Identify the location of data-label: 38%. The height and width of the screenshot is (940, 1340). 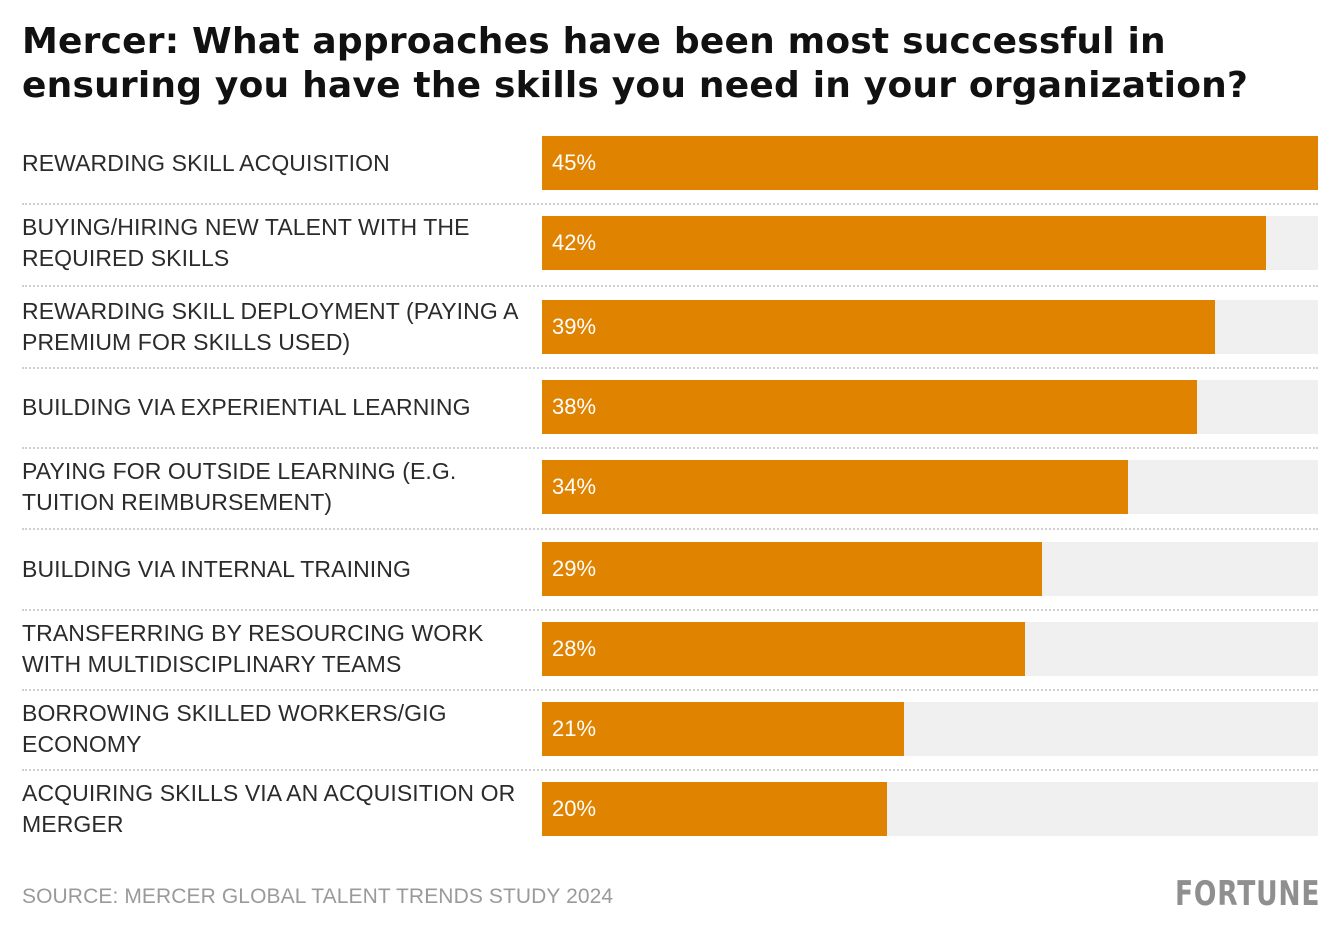
(574, 406).